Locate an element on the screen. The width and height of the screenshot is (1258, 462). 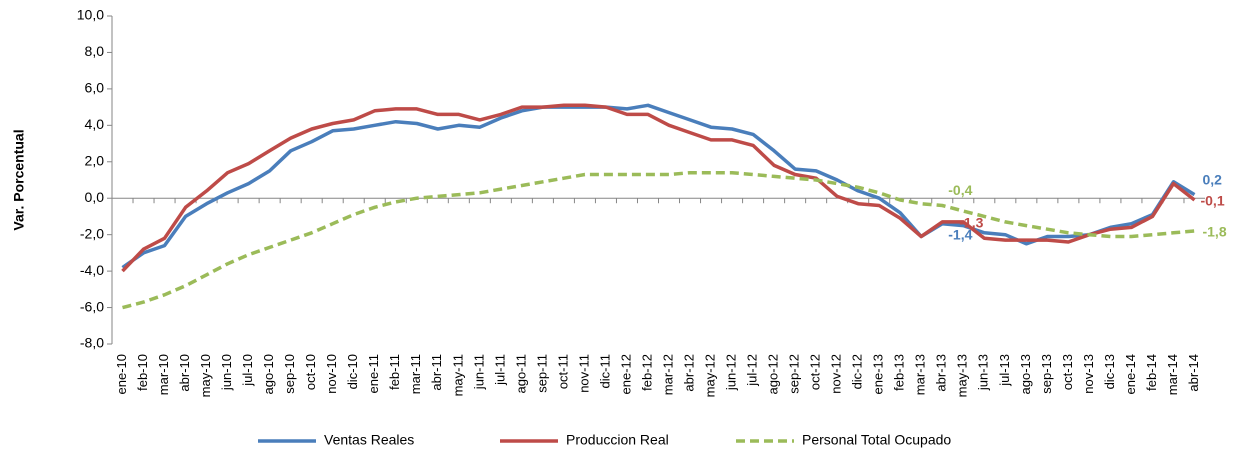
x-tick-label: mar-11 is located at coordinates (415, 374).